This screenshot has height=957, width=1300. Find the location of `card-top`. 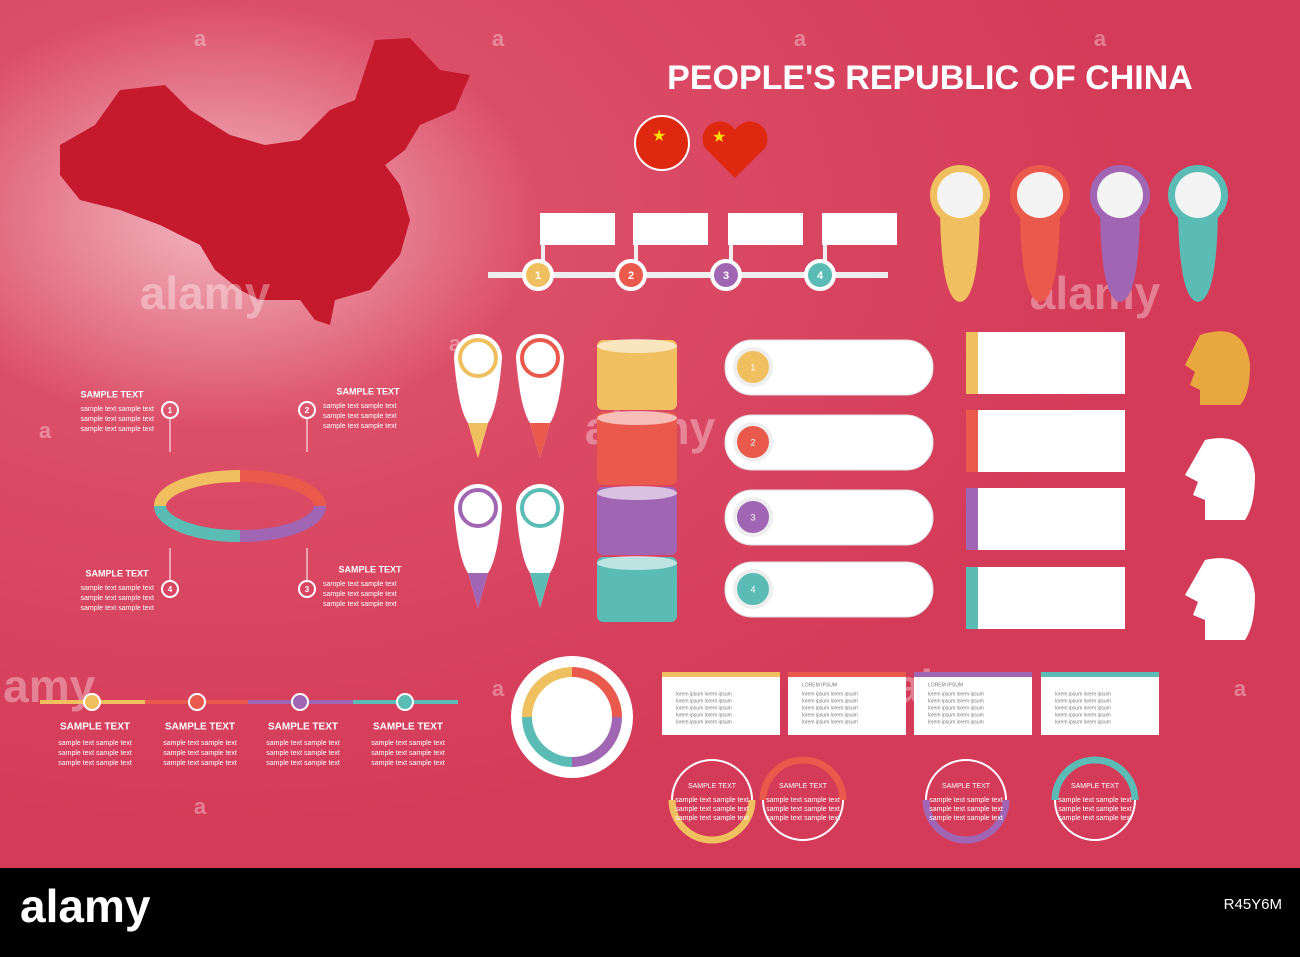

card-top is located at coordinates (721, 674).